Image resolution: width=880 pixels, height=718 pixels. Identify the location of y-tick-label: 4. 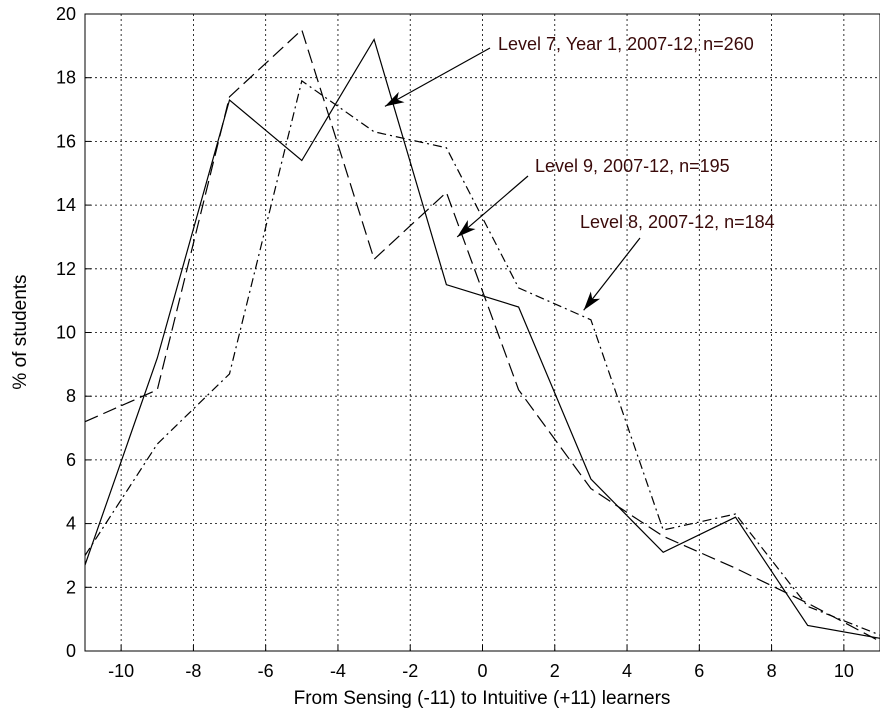
(71, 524).